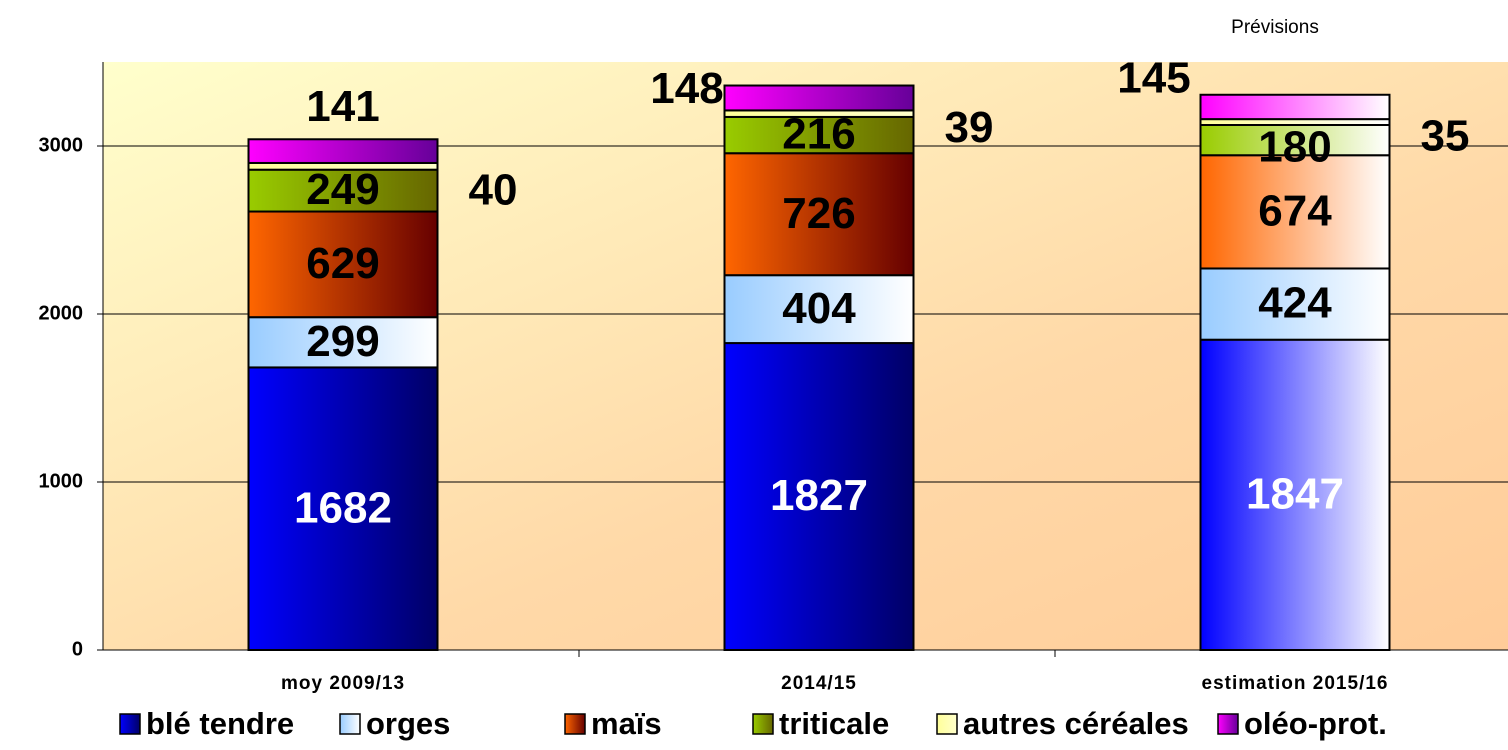 The height and width of the screenshot is (750, 1508). I want to click on y-tick-label: 2000, so click(61, 313).